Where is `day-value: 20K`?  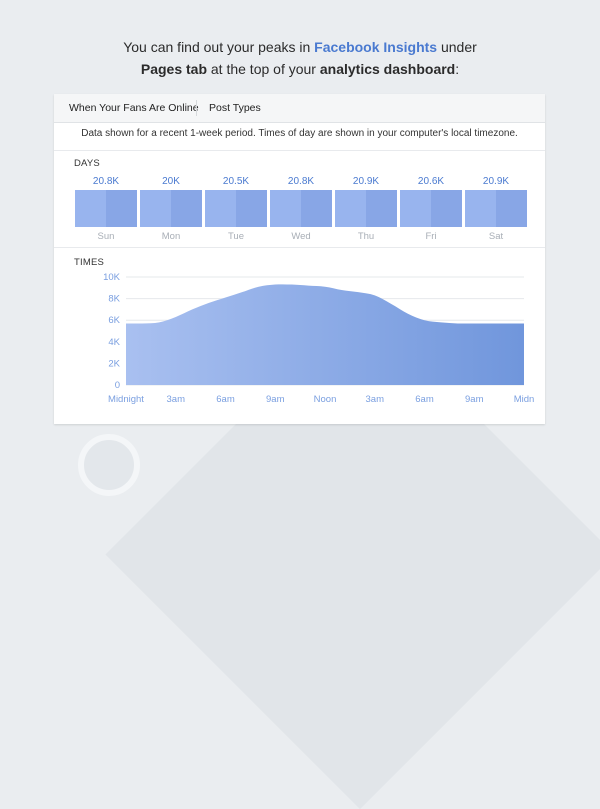
day-value: 20K is located at coordinates (171, 181).